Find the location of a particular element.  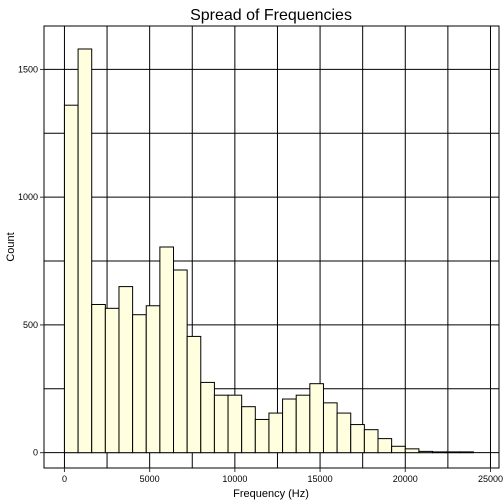

x-axis-label: Frequency (Hz) is located at coordinates (271, 494).